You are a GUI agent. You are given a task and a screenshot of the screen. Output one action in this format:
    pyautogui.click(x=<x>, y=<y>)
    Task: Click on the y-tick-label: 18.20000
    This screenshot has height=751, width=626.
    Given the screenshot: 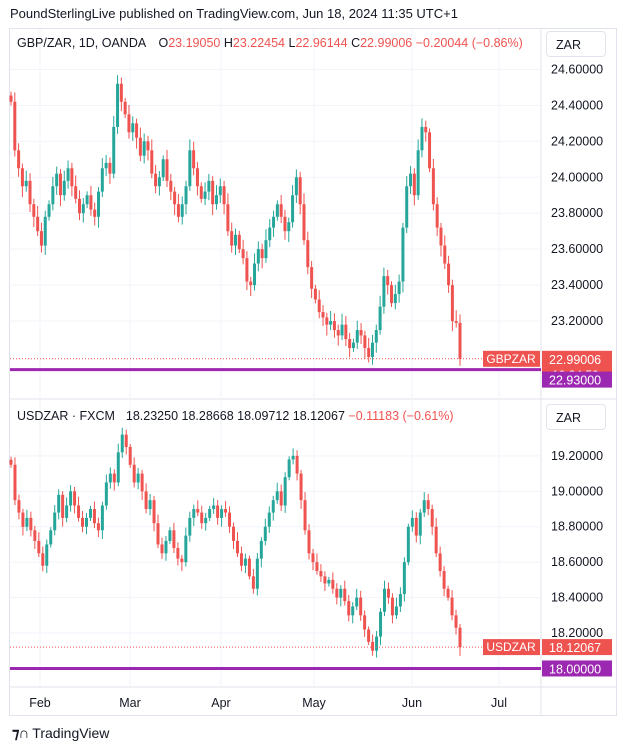 What is the action you would take?
    pyautogui.click(x=577, y=633)
    